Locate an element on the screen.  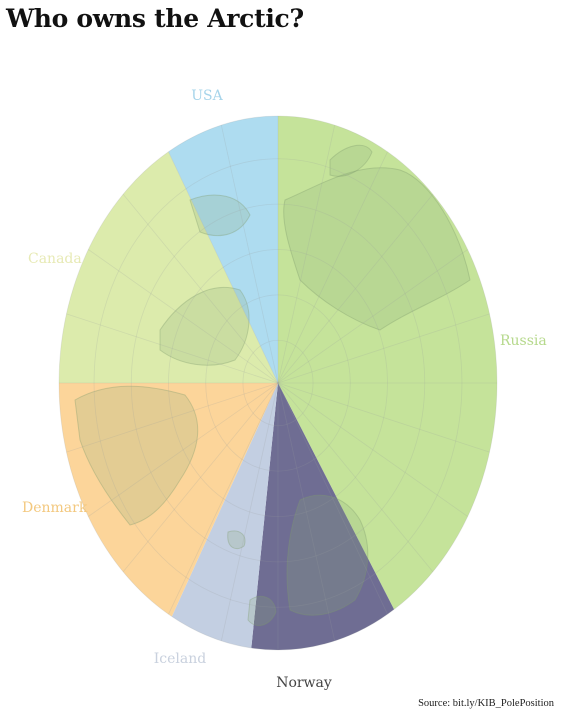
pie-slice-iceland is located at coordinates (224, 516).